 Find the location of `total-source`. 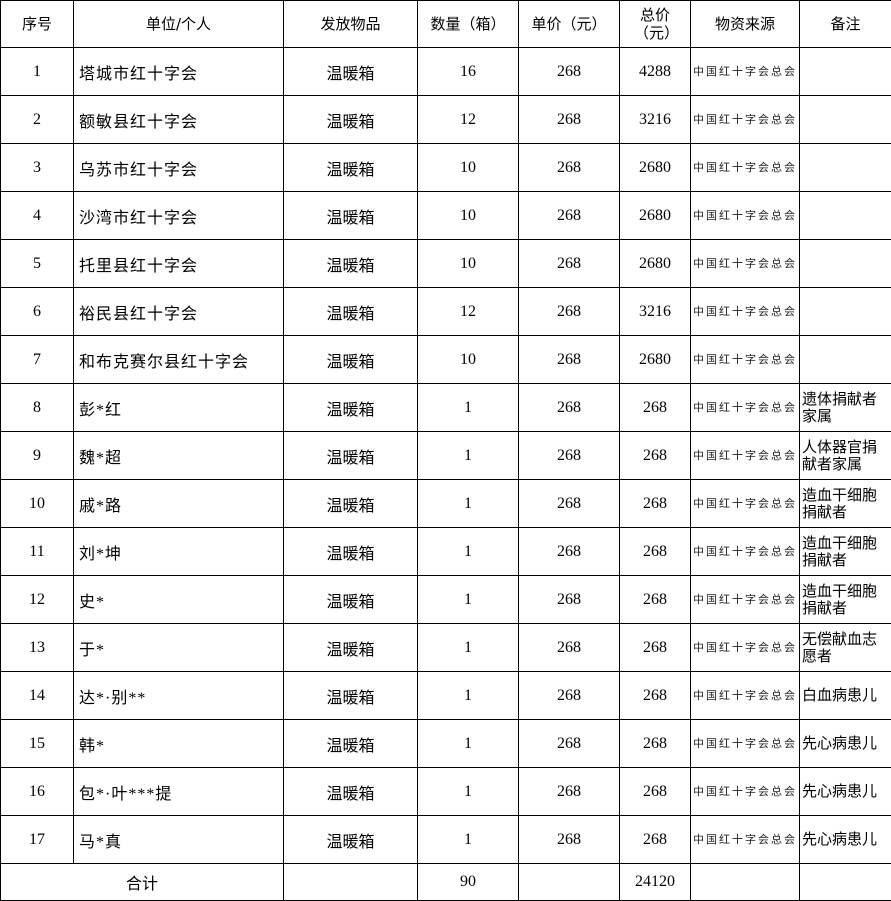

total-source is located at coordinates (745, 882).